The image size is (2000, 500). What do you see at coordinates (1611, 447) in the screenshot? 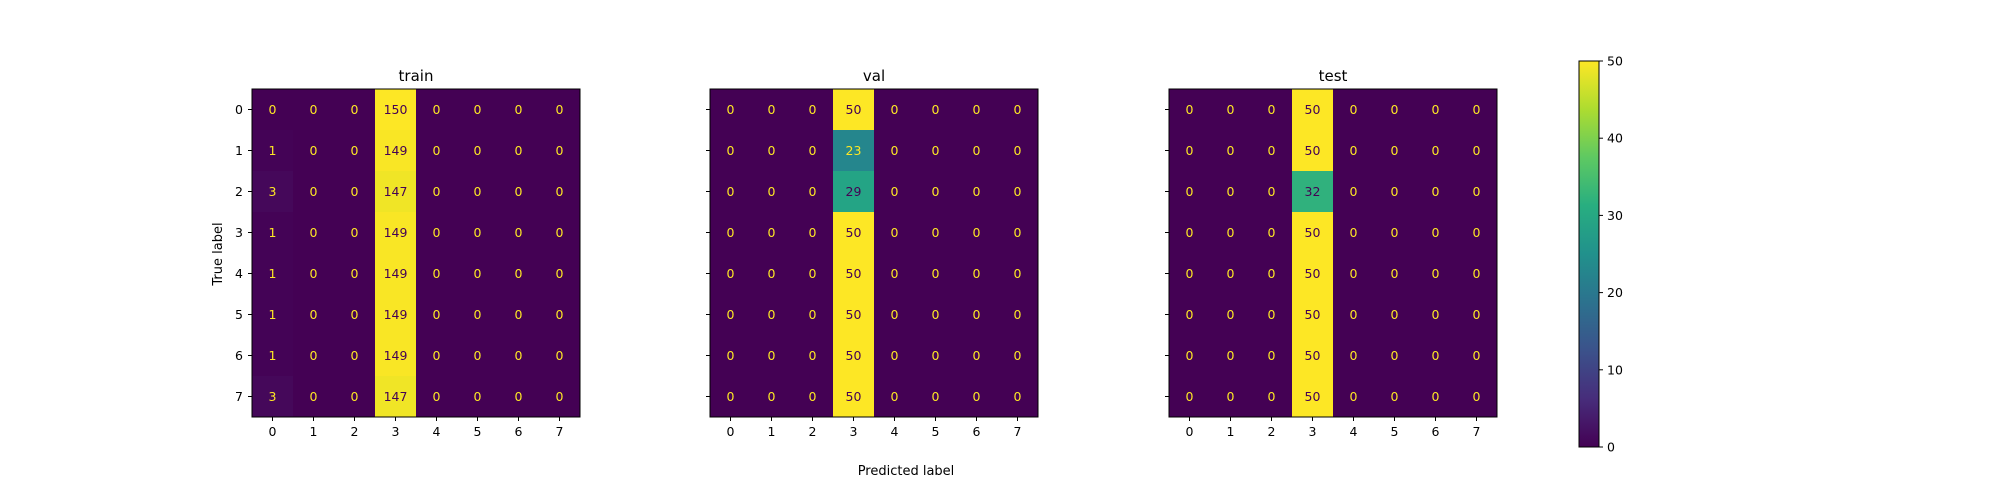
I see `colorbar-tick-label: 0` at bounding box center [1611, 447].